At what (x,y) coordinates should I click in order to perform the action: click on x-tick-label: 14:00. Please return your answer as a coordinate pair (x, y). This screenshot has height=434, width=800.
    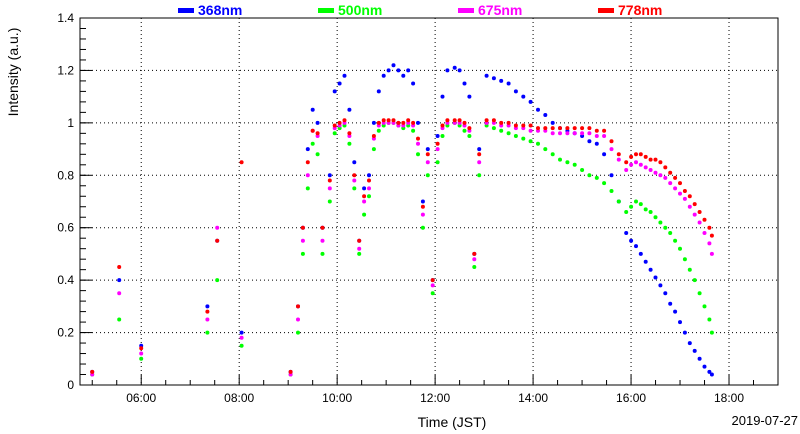
    Looking at the image, I should click on (533, 398).